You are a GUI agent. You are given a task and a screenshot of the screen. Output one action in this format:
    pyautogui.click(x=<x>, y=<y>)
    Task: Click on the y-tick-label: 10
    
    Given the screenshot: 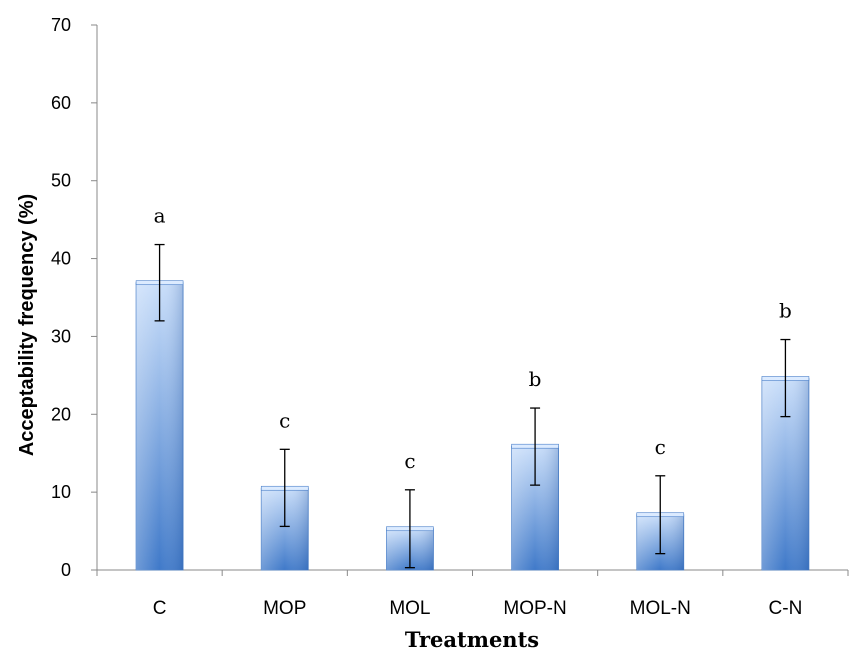 What is the action you would take?
    pyautogui.click(x=61, y=492)
    